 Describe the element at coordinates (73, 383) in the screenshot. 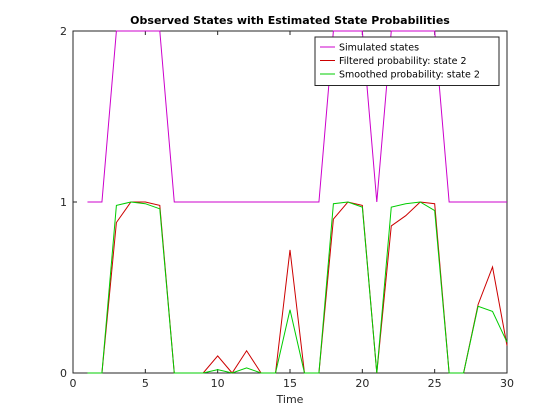

I see `x-tick-label: 0` at that location.